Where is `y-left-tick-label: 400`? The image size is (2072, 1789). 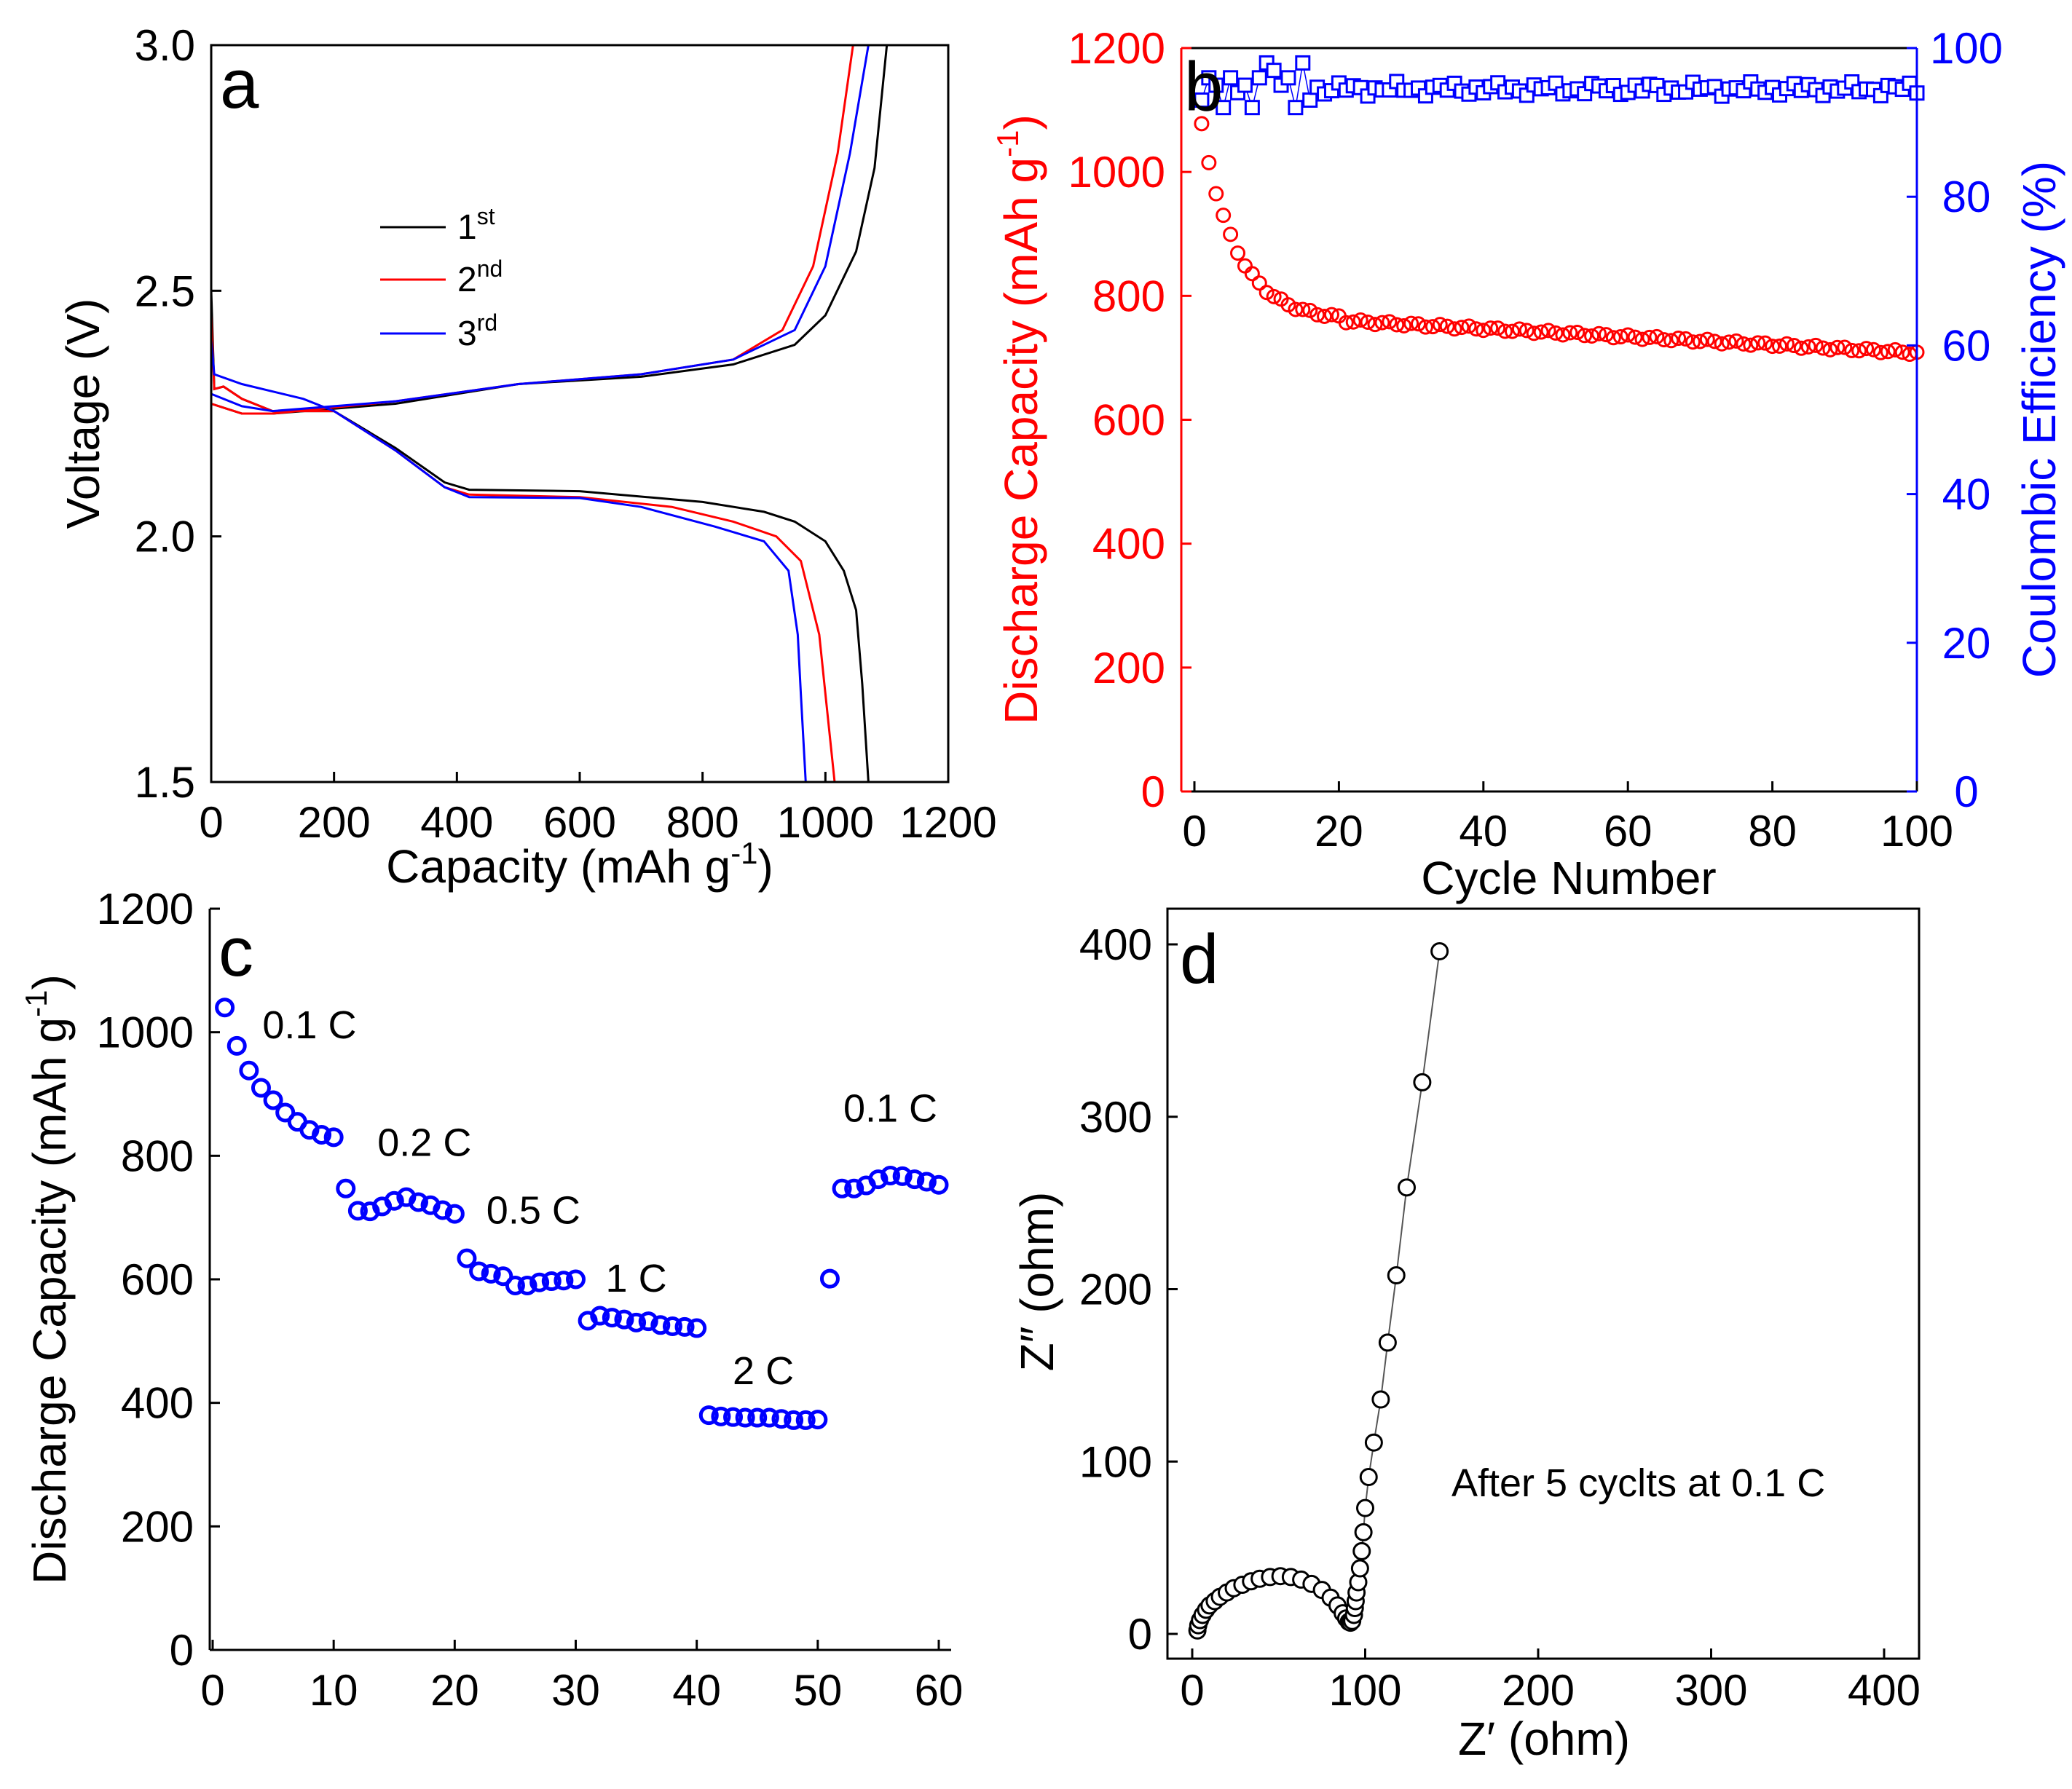
y-left-tick-label: 400 is located at coordinates (1128, 545).